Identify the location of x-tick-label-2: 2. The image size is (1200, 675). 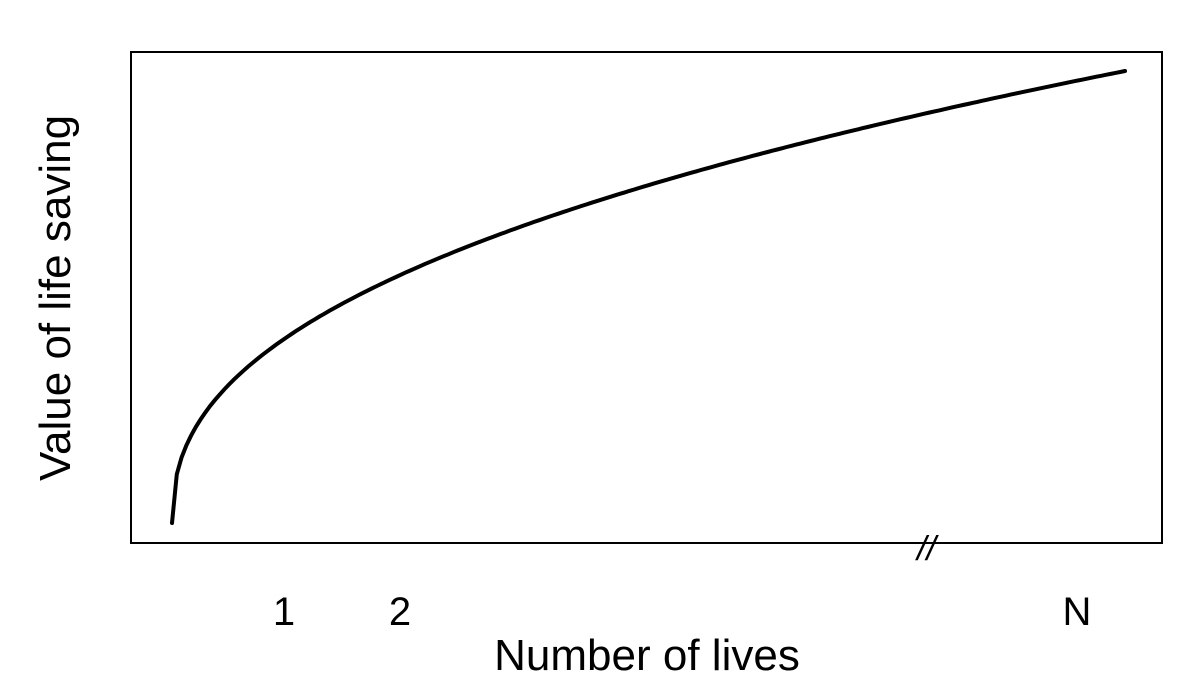
(400, 612).